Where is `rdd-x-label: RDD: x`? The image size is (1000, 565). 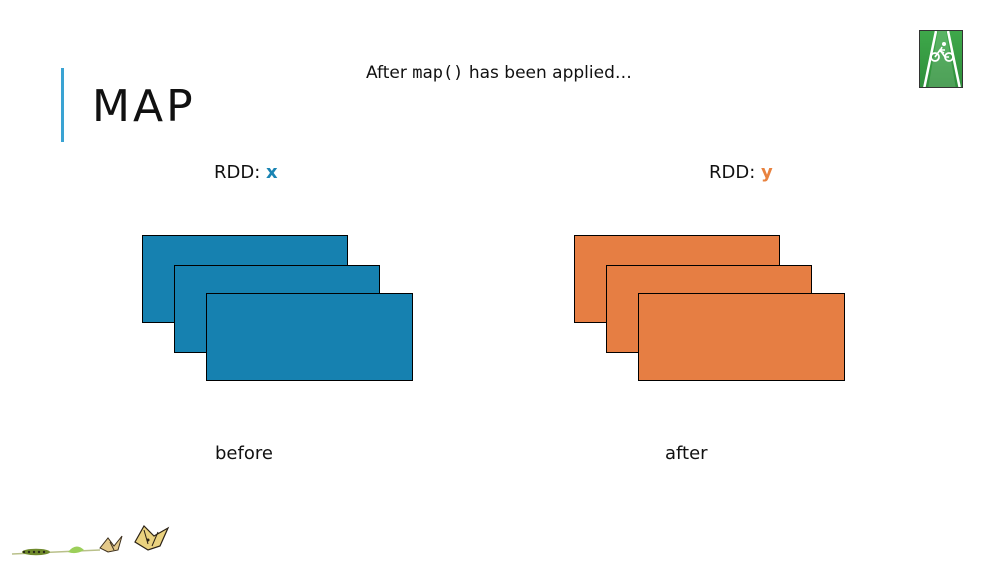
rdd-x-label: RDD: x is located at coordinates (246, 172).